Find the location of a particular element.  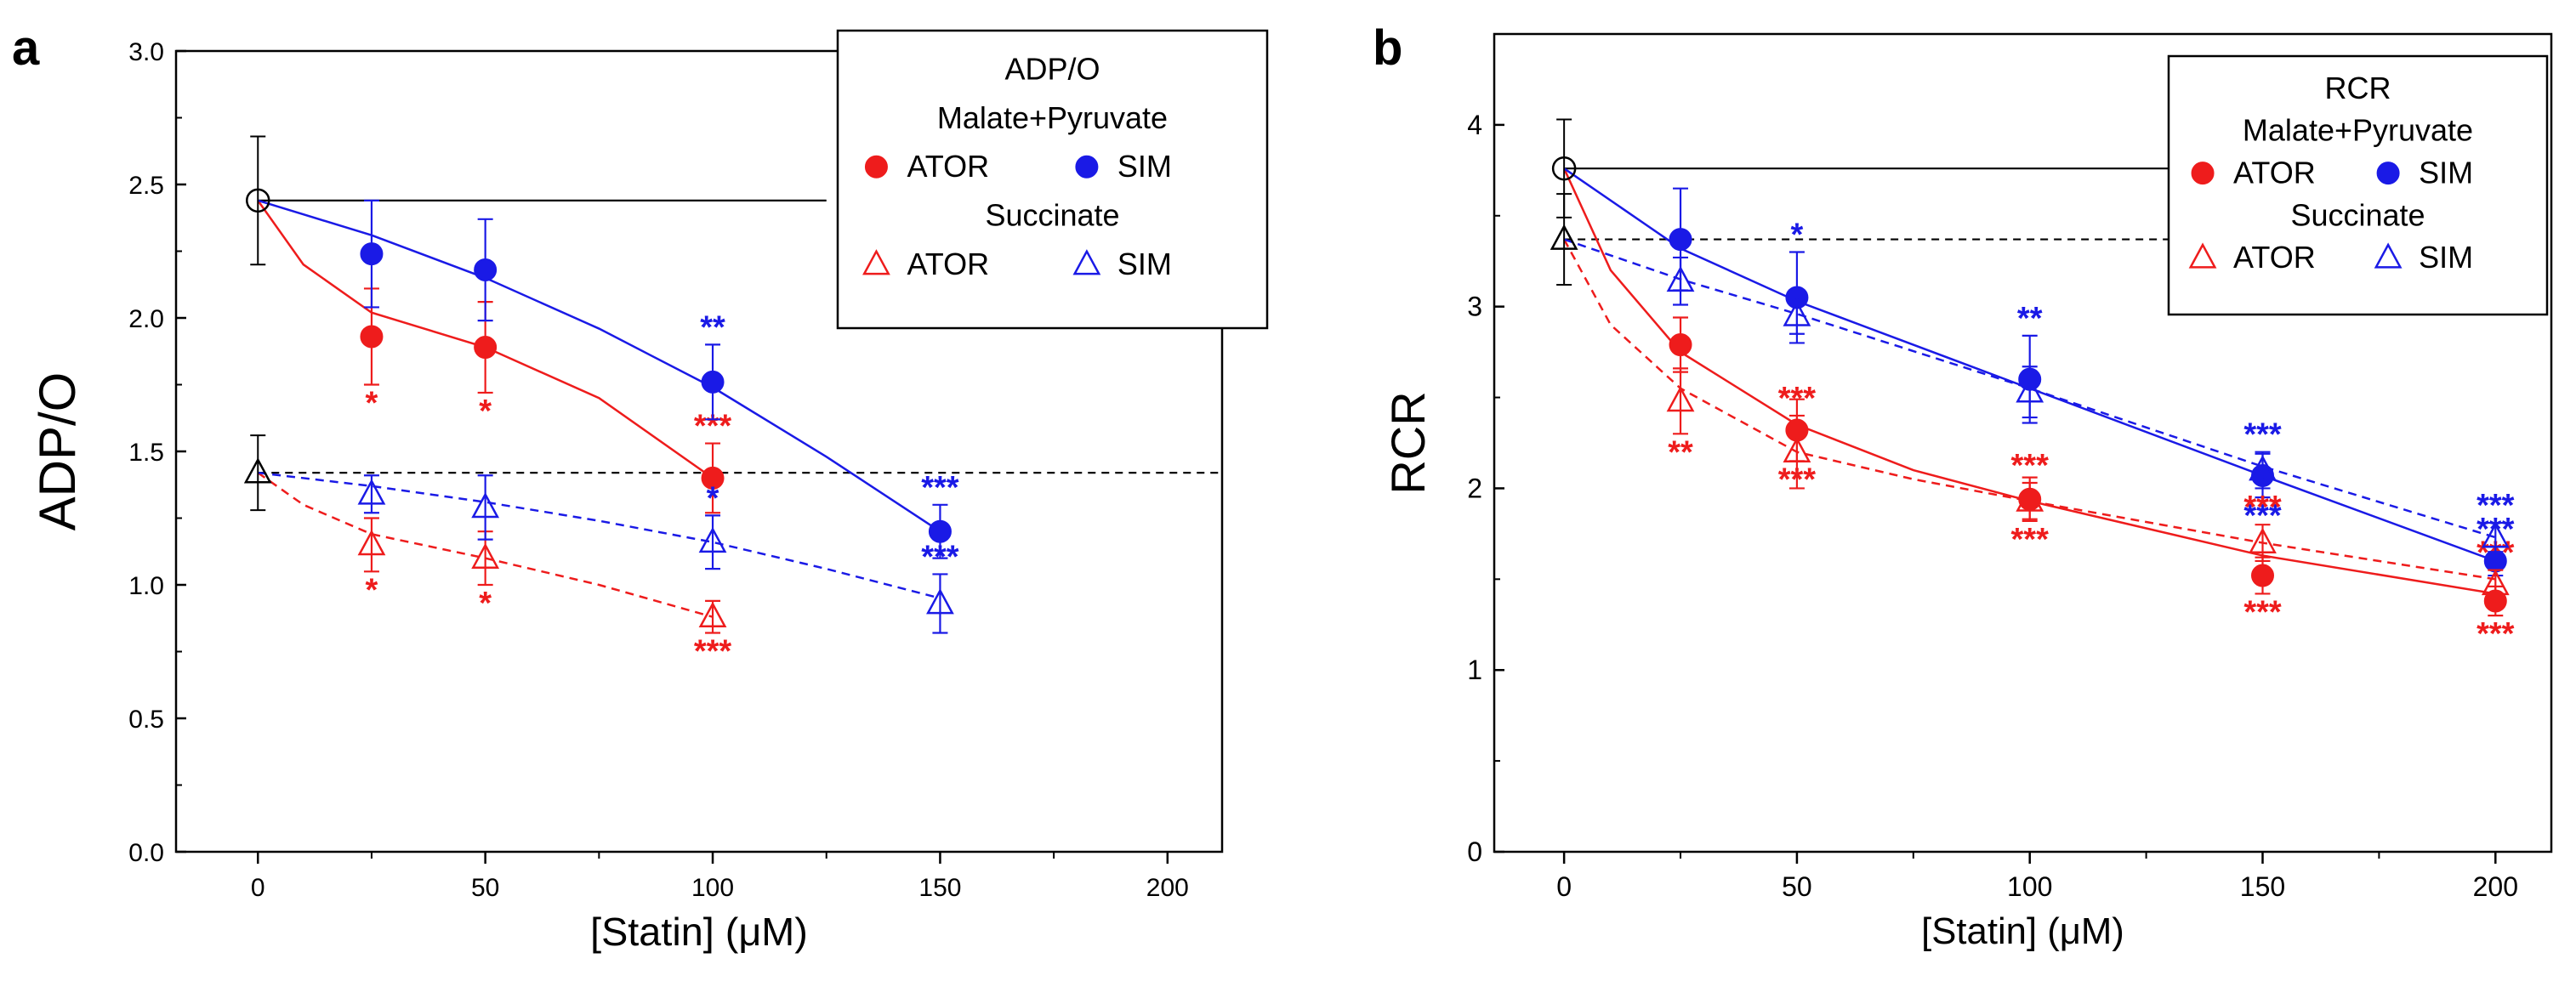

significance-label-sim-malate-pyruvate: * is located at coordinates (1797, 236).